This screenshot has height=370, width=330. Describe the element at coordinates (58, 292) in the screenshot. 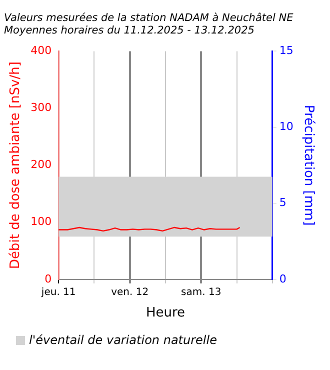

I see `x-tick-label: jeu. 11` at that location.